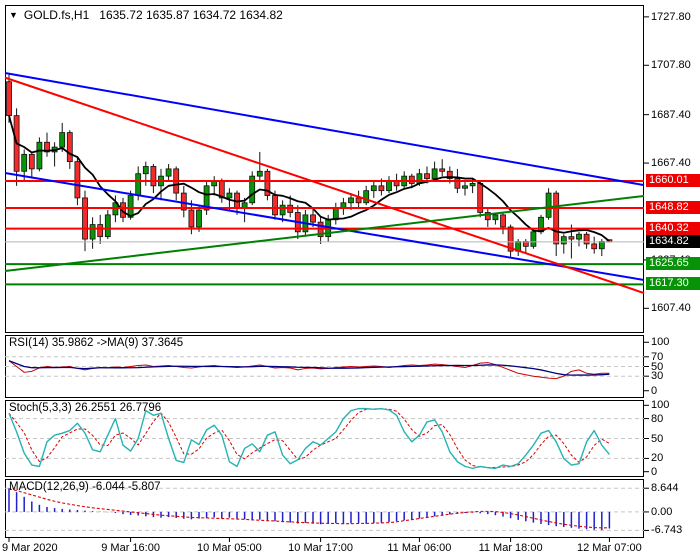 This screenshot has width=700, height=560. Describe the element at coordinates (654, 471) in the screenshot. I see `stoch-tick-label: 0` at that location.